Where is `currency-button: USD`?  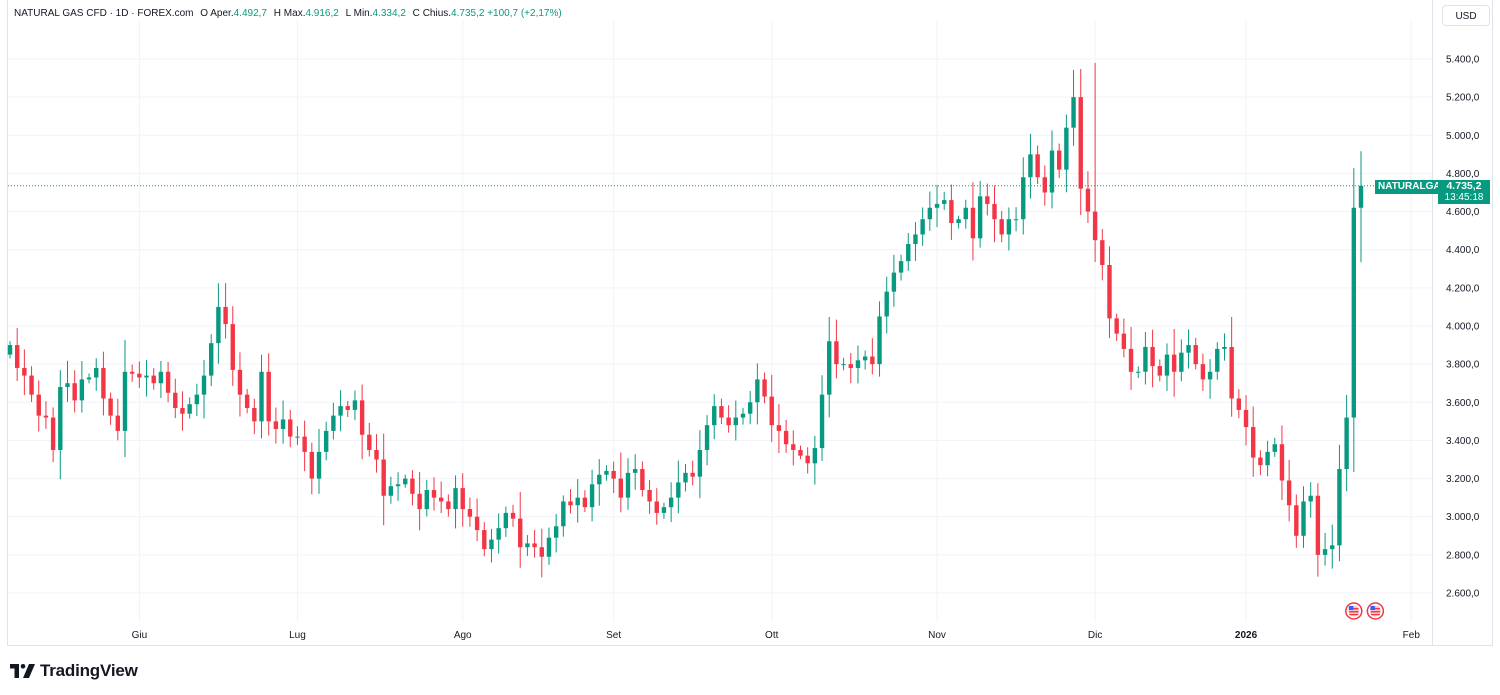 currency-button: USD is located at coordinates (1466, 15).